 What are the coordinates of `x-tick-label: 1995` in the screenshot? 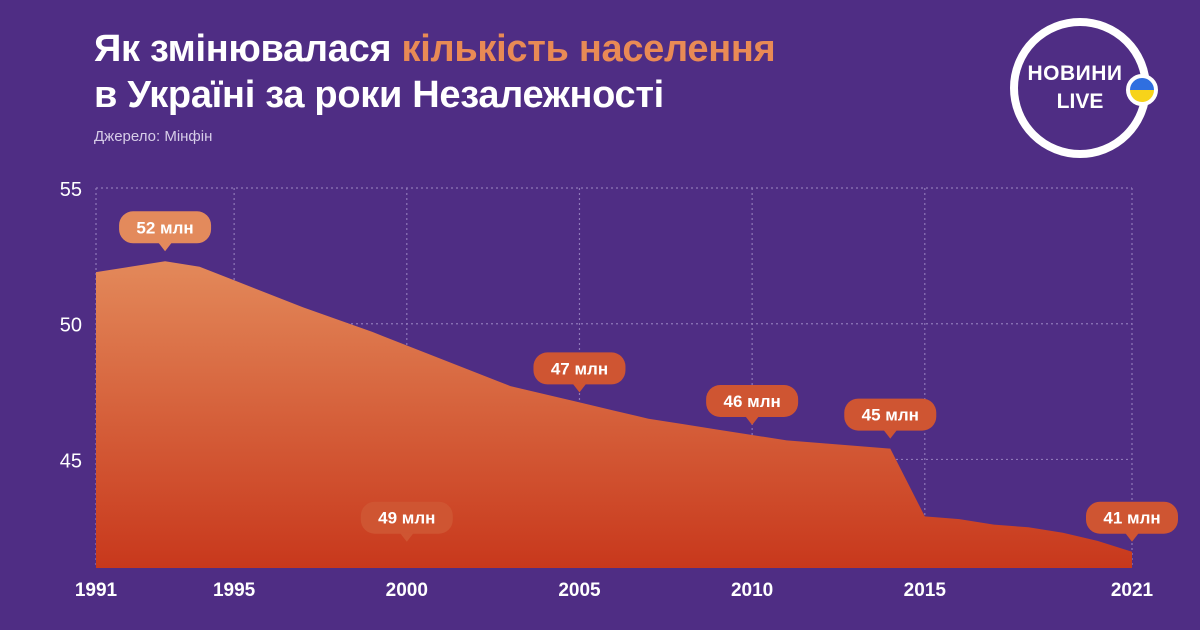 It's located at (234, 590).